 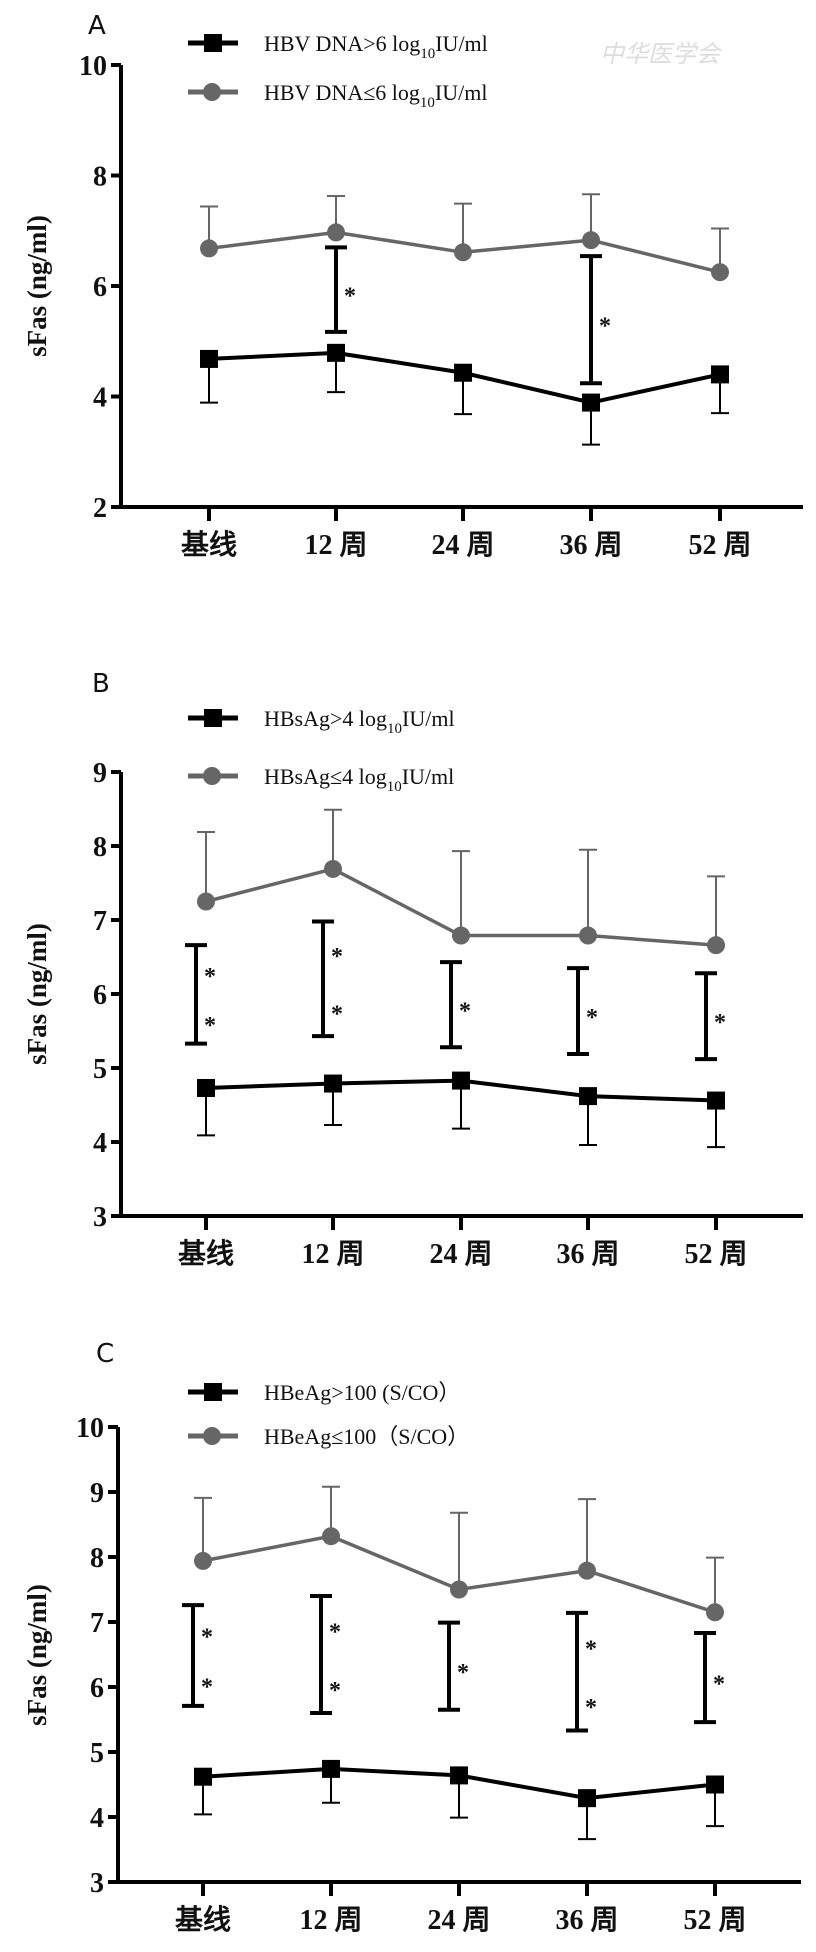 I want to click on legend-label: HBV DNA≤6 log10IU/ml, so click(x=375, y=95).